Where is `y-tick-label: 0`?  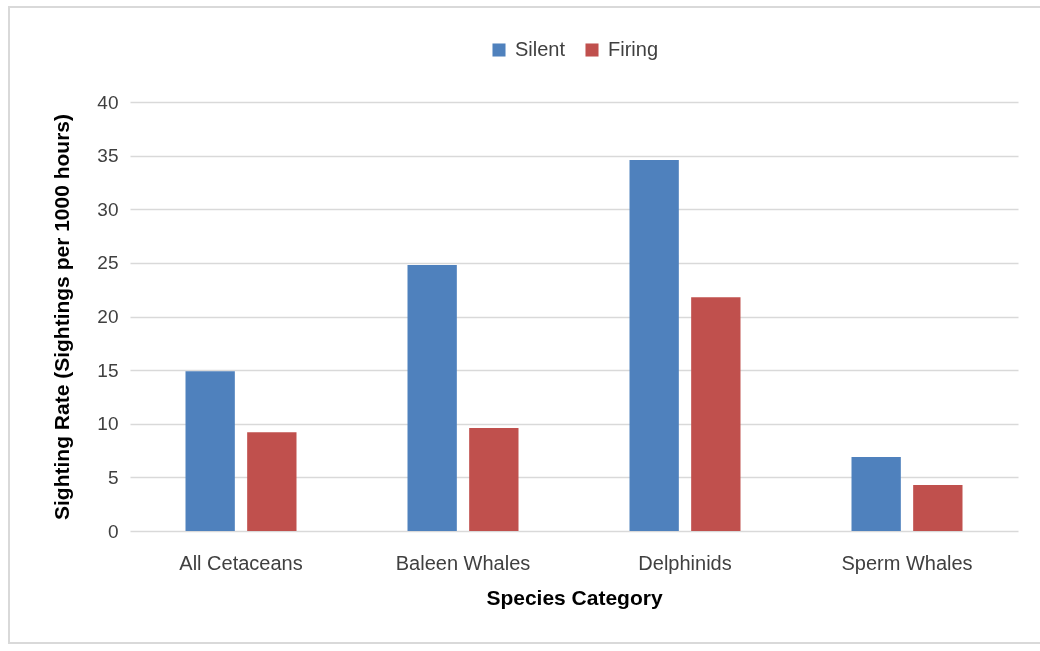 y-tick-label: 0 is located at coordinates (113, 531).